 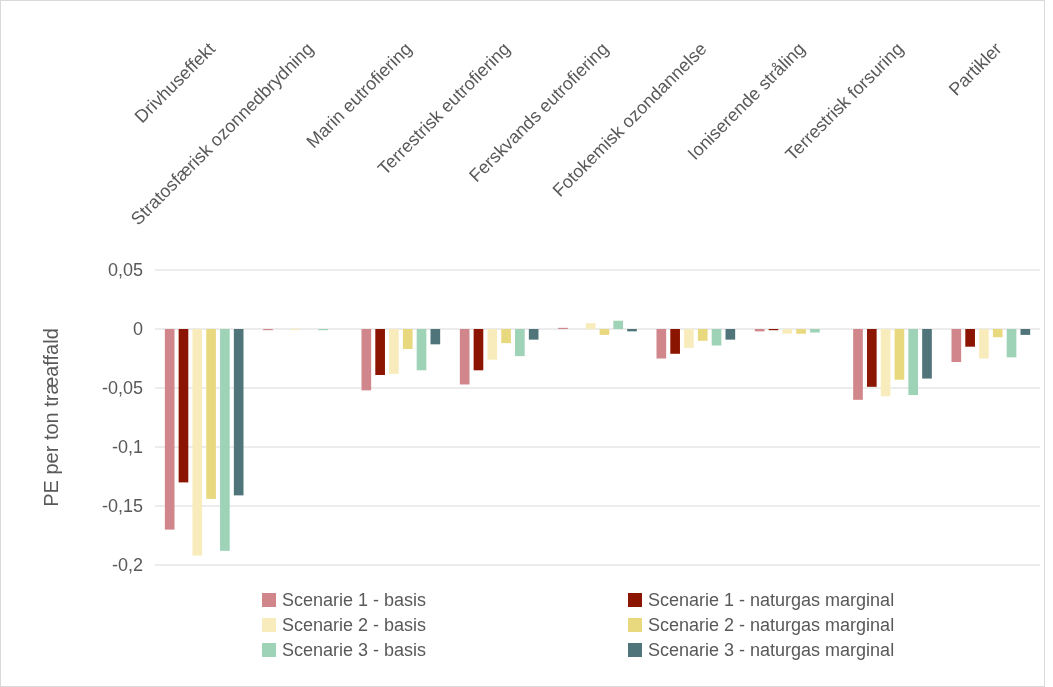 What do you see at coordinates (122, 506) in the screenshot?
I see `y-tick-label: -0,15` at bounding box center [122, 506].